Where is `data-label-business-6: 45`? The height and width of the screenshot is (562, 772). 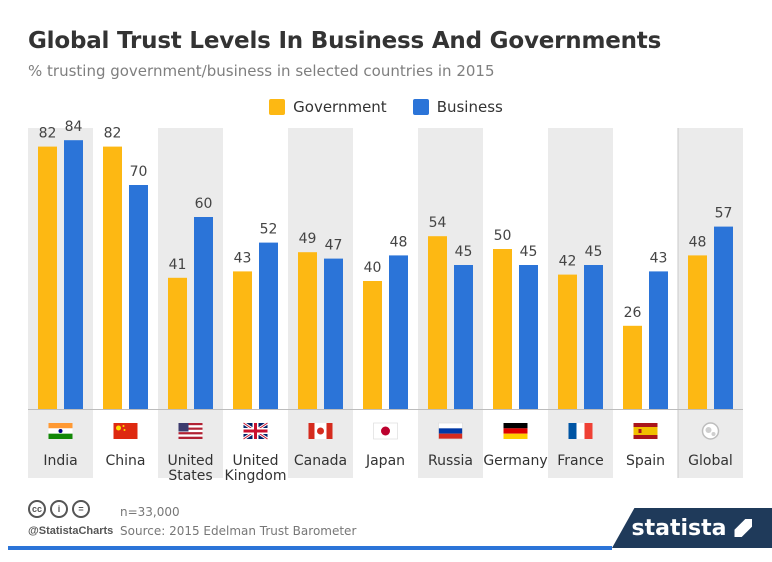 data-label-business-6: 45 is located at coordinates (464, 252).